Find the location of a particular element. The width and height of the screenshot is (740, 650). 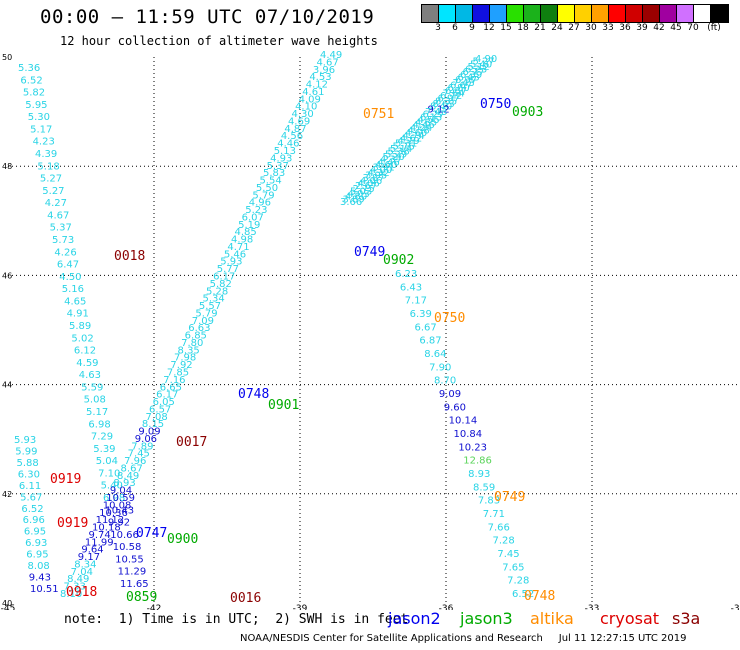

wave-height-value: 9.09 is located at coordinates (149, 432).